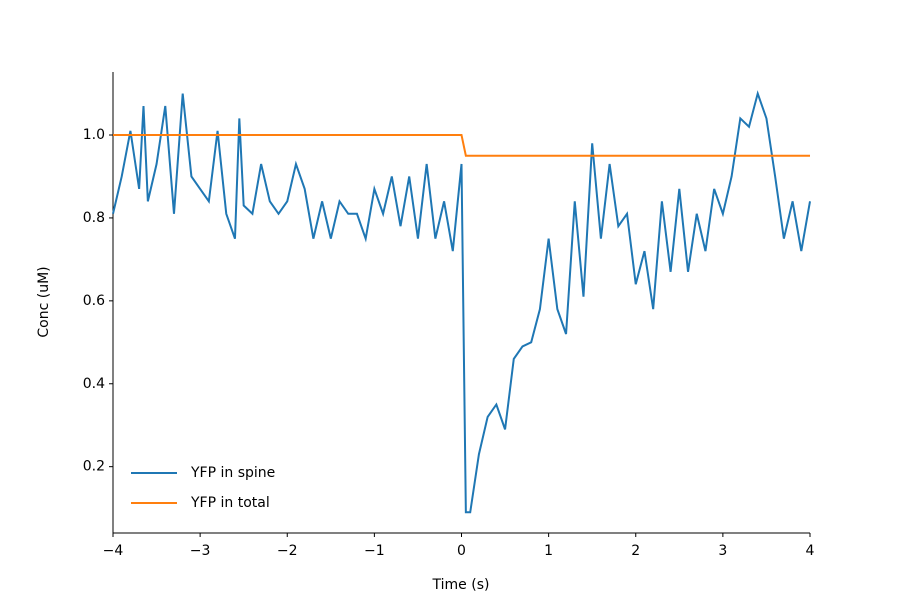  I want to click on y-tick-label: 0.6, so click(94, 301).